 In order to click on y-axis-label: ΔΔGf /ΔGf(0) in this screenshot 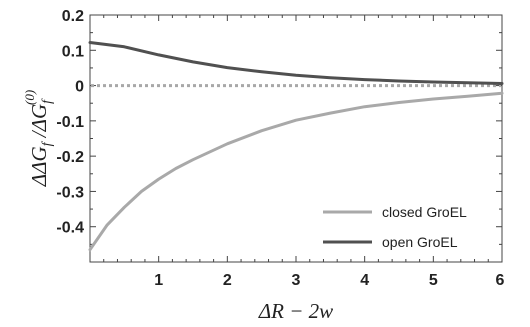, I will do `click(38, 138)`.